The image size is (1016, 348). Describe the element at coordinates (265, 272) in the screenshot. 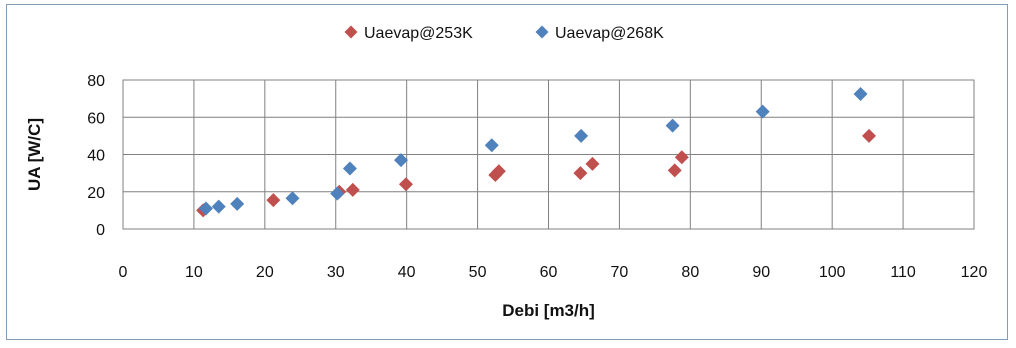

I see `x-tick-label: 20` at that location.